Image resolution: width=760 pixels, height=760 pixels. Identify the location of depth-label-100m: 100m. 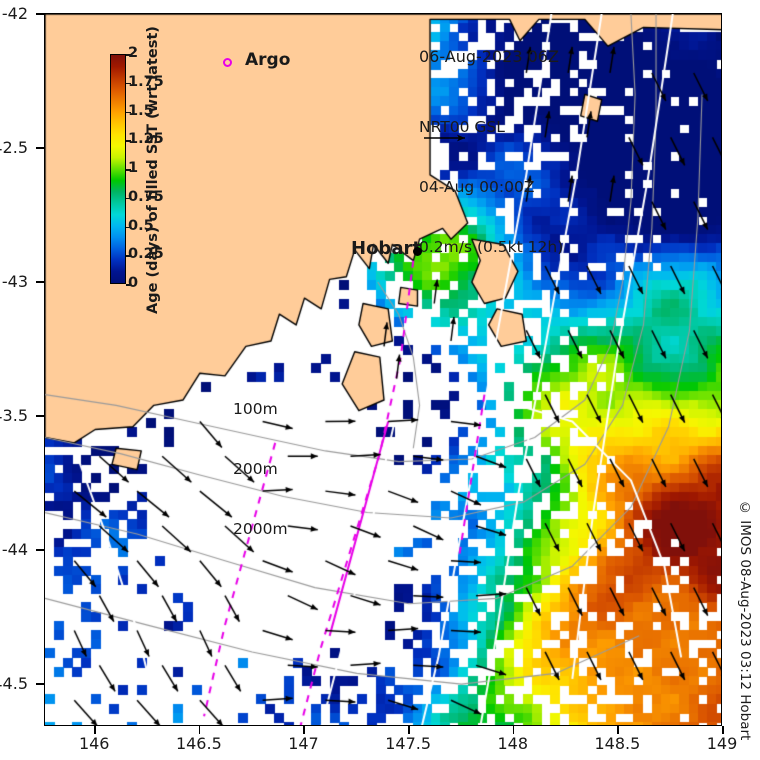
(255, 409).